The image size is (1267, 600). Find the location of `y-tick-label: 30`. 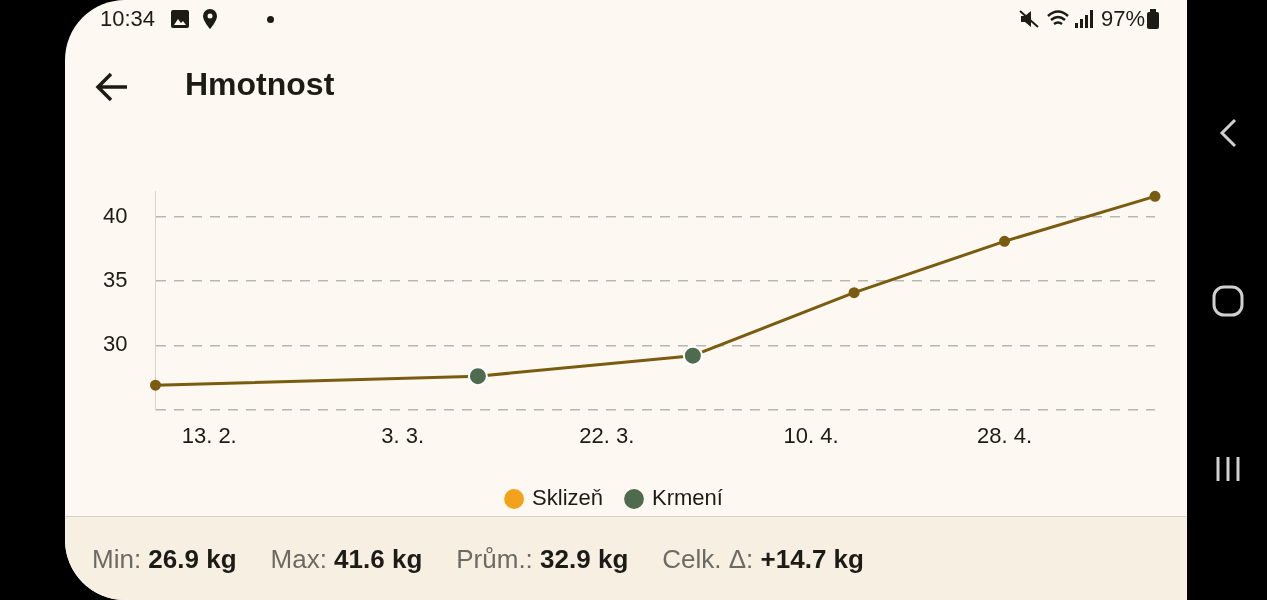

y-tick-label: 30 is located at coordinates (115, 344).